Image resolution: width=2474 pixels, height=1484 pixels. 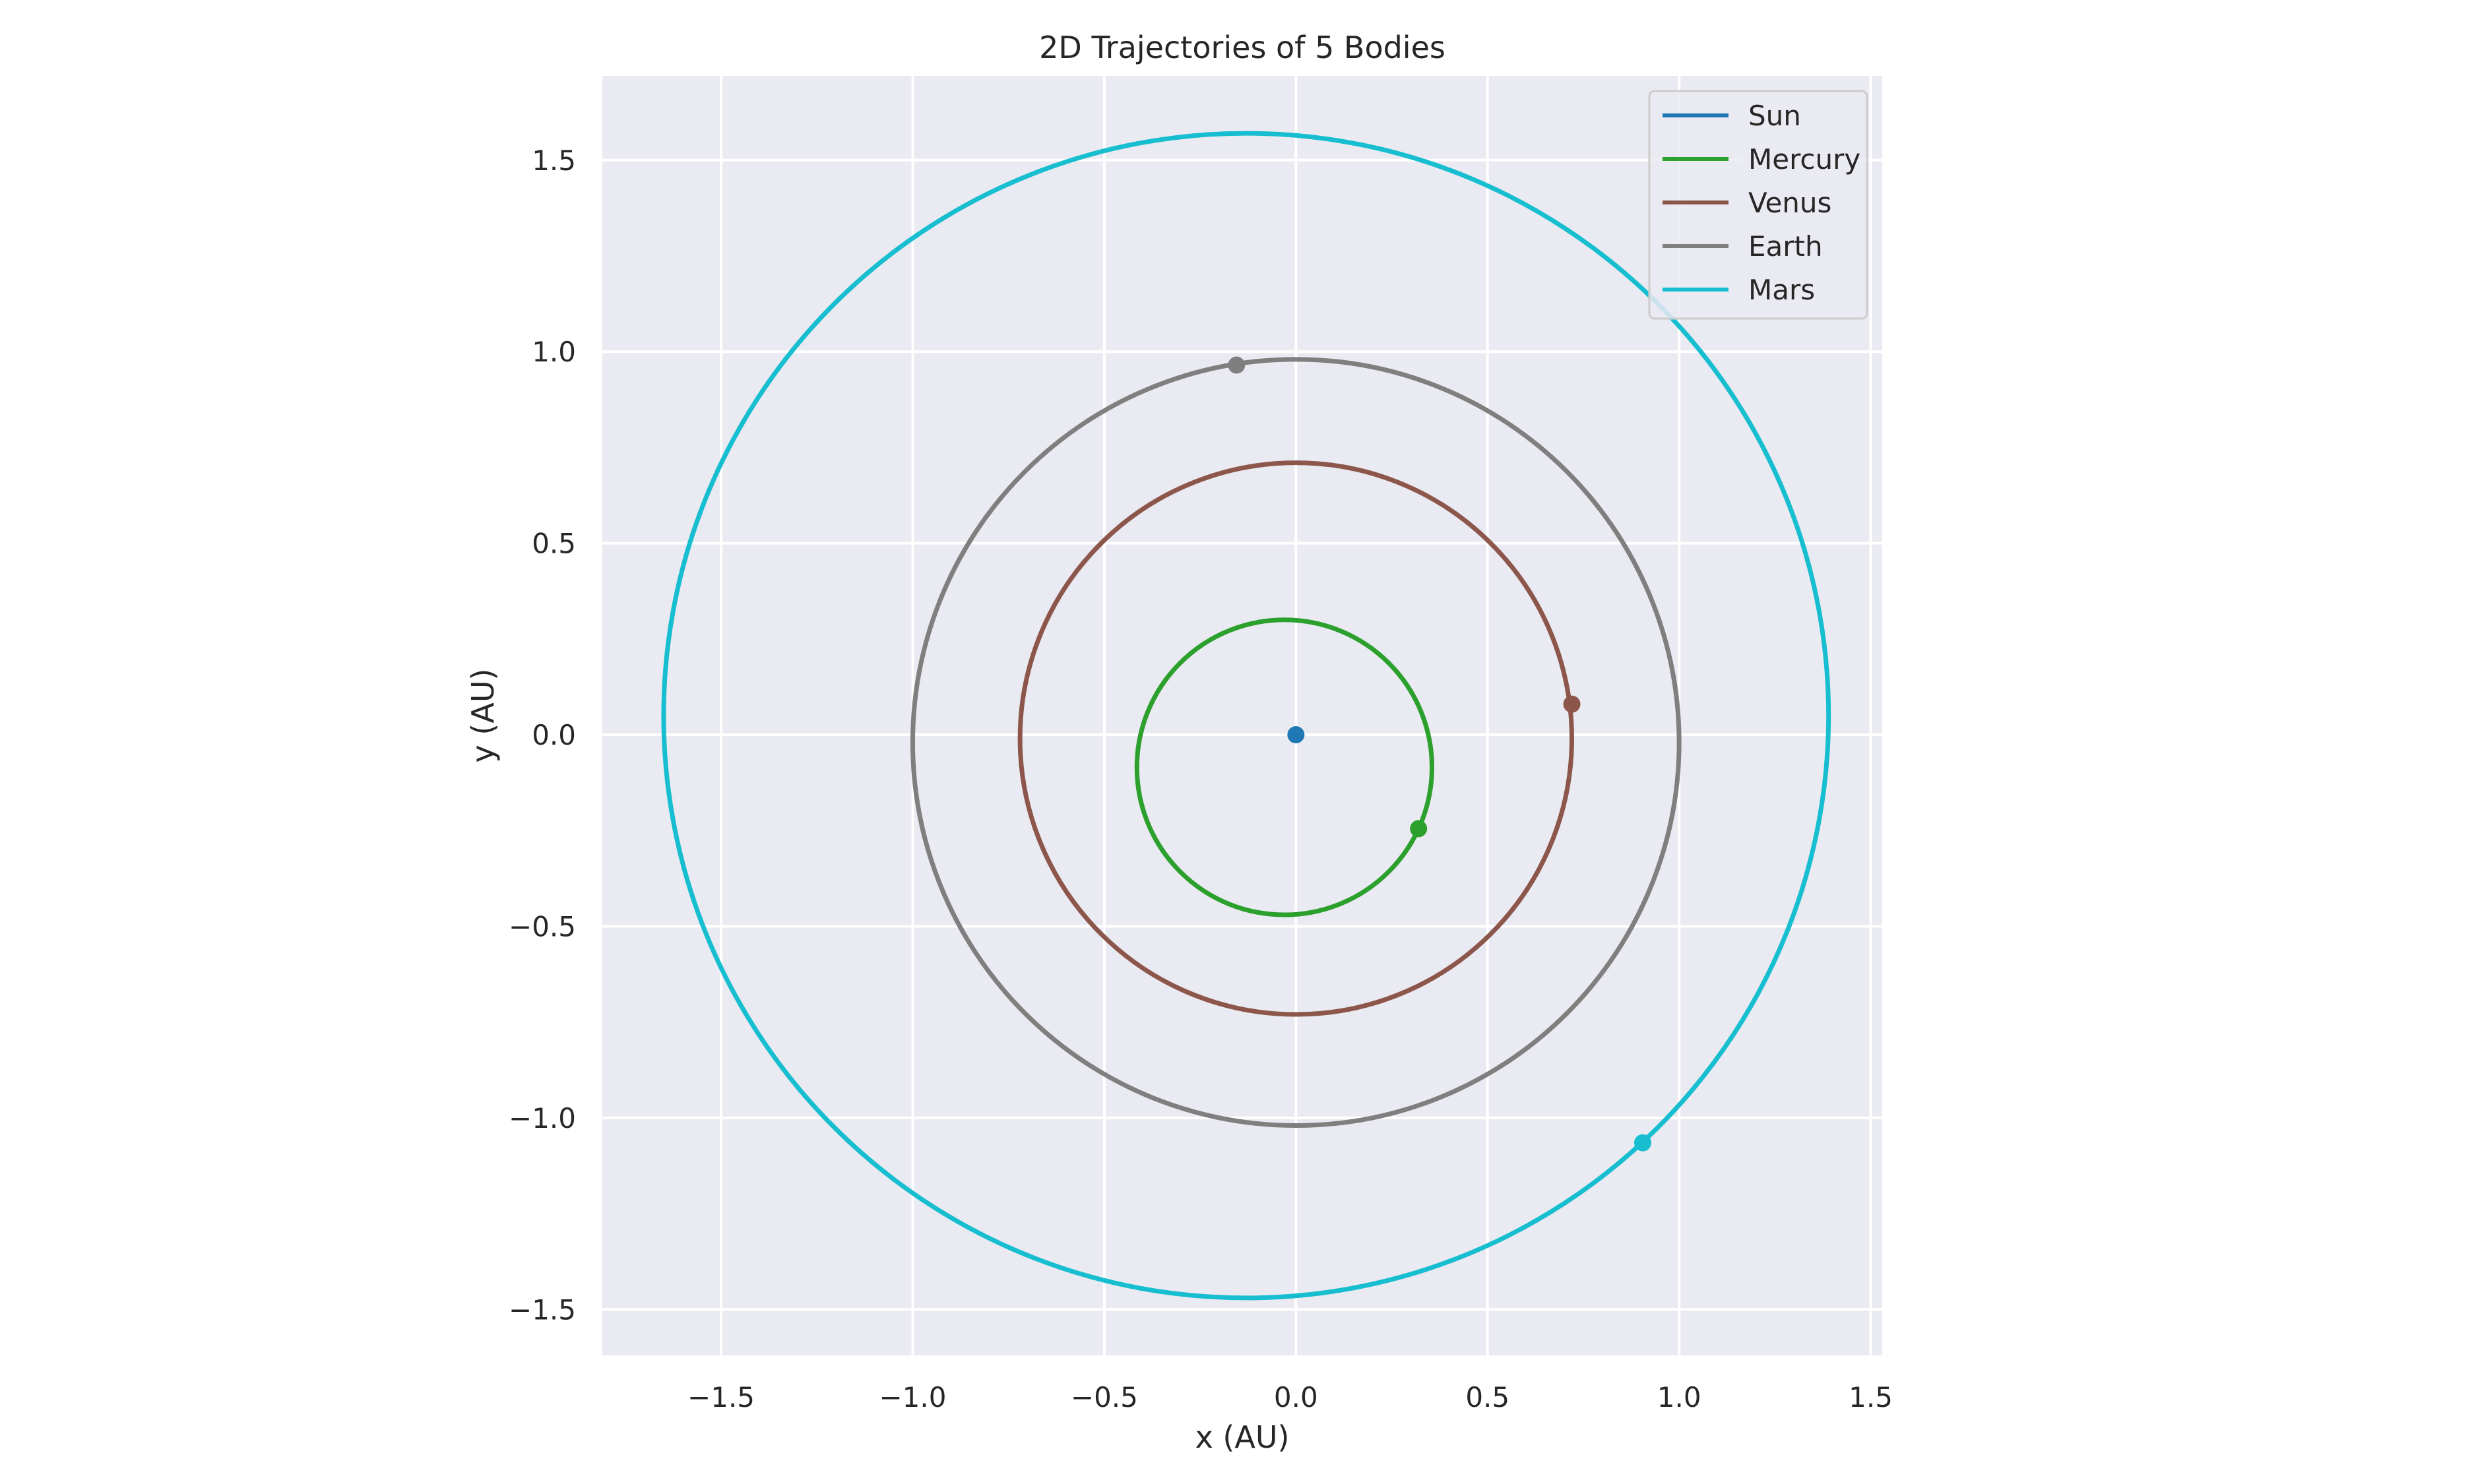 I want to click on x-tick-label: 1.5, so click(x=1871, y=1397).